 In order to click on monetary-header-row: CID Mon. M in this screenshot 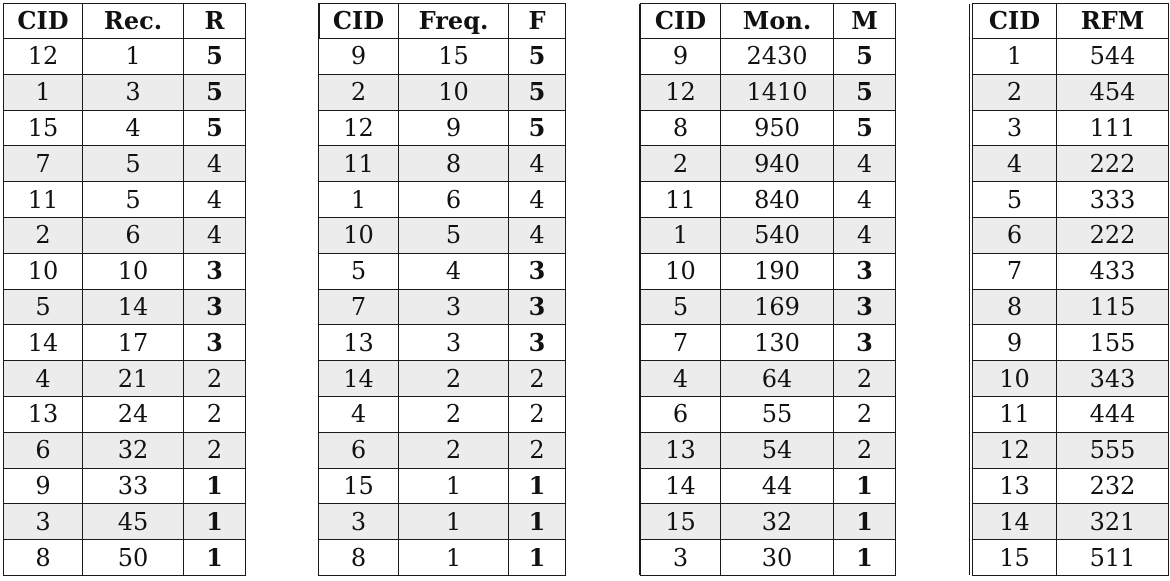, I will do `click(805, 21)`.